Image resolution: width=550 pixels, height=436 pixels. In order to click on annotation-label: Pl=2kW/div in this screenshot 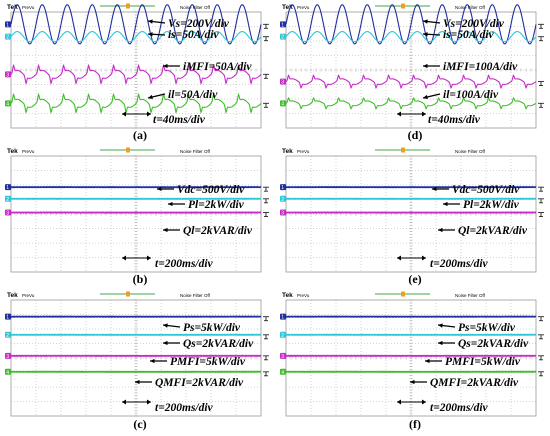, I will do `click(216, 205)`.